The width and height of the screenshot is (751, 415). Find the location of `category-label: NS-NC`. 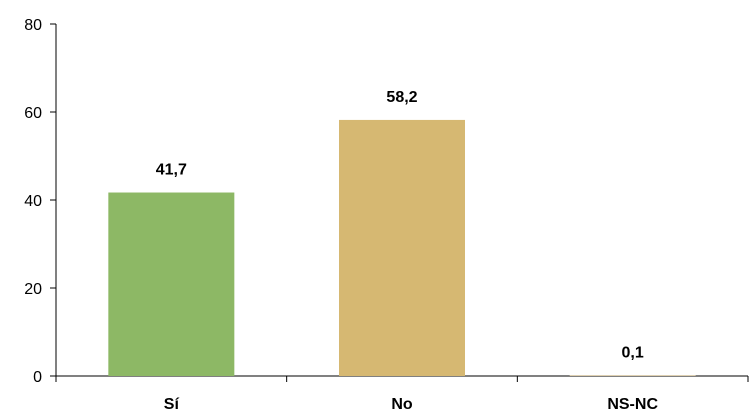

category-label: NS-NC is located at coordinates (632, 404).